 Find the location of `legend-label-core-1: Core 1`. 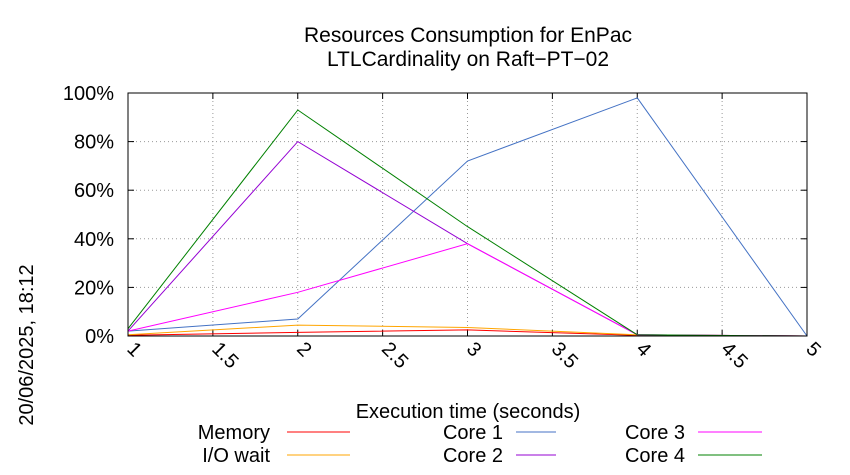

legend-label-core-1: Core 1 is located at coordinates (473, 433).